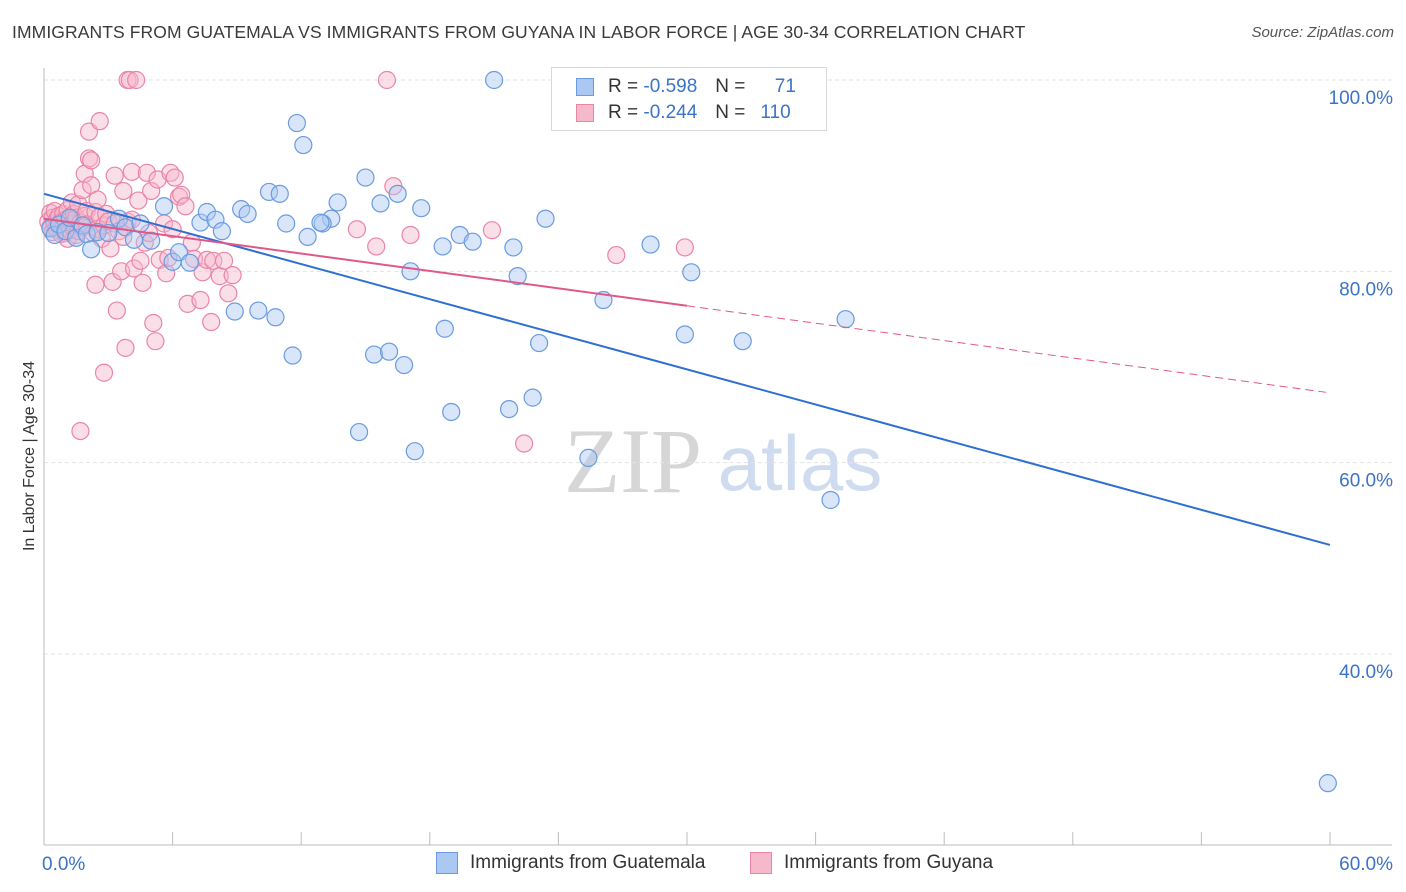  I want to click on y-tick-label: 80.0%, so click(1366, 289).